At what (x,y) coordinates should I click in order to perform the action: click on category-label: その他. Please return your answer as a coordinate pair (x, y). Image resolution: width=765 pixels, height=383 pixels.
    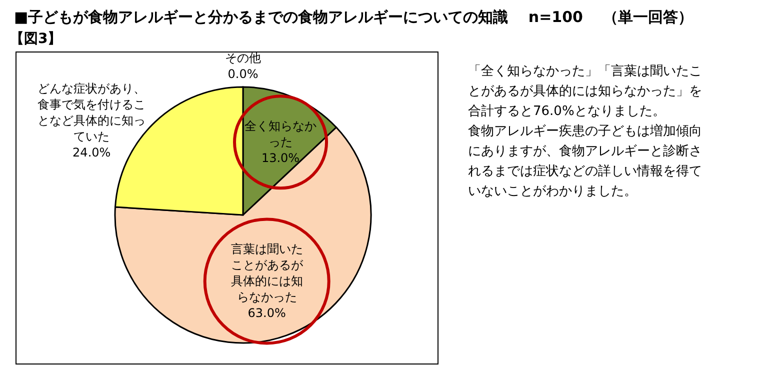
    Looking at the image, I should click on (243, 58).